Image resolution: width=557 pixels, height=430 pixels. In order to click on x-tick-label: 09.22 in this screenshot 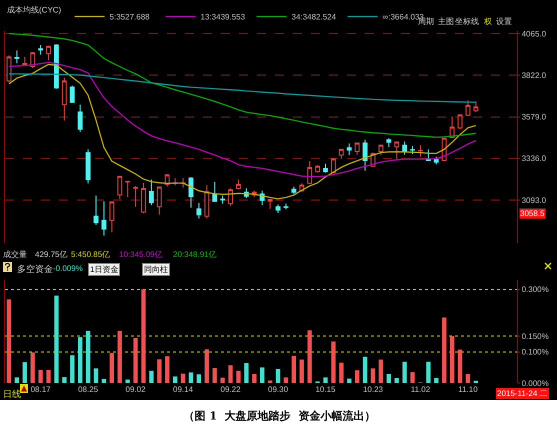, I will do `click(231, 389)`.